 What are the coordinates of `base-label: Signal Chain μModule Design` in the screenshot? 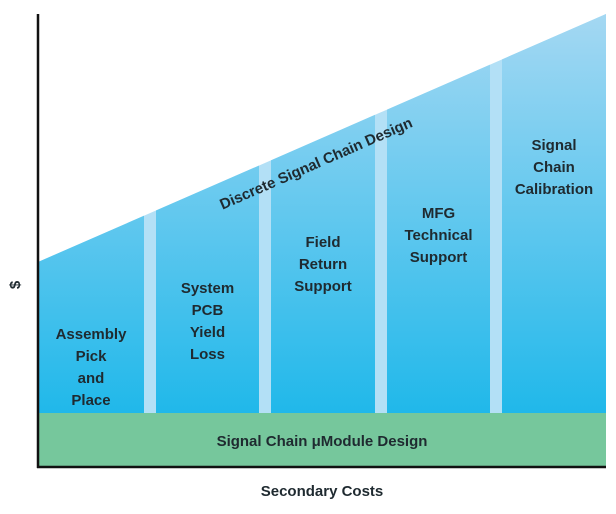 It's located at (322, 441).